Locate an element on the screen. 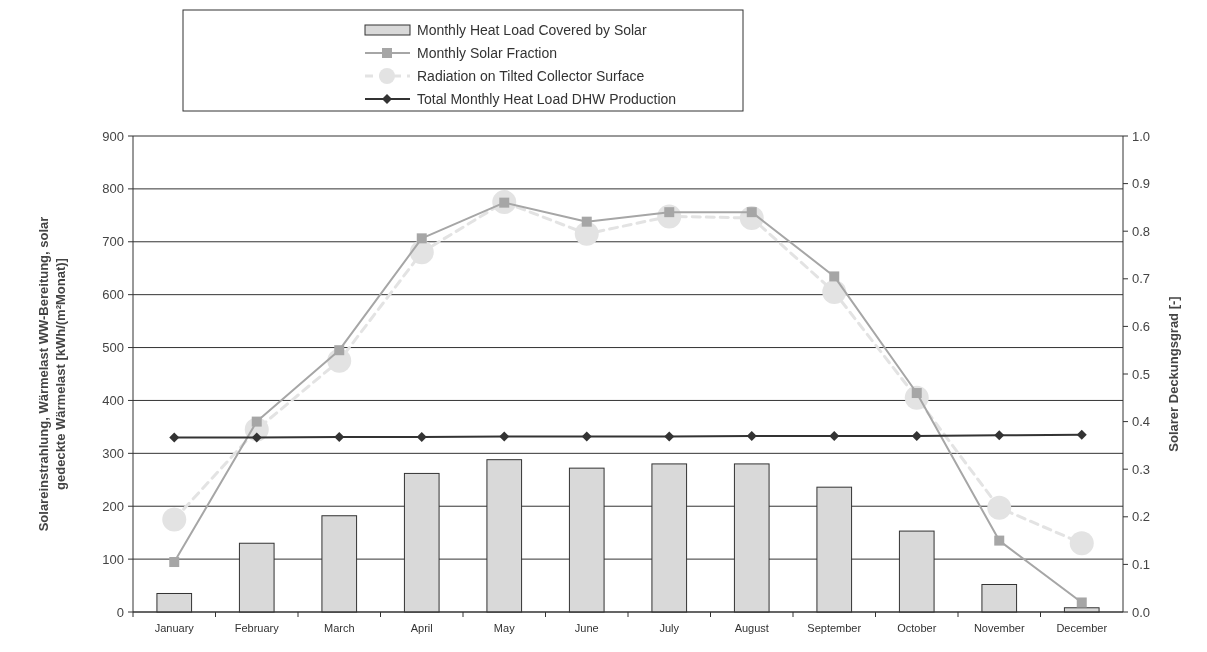 The width and height of the screenshot is (1207, 652). x-tick-label: February is located at coordinates (257, 628).